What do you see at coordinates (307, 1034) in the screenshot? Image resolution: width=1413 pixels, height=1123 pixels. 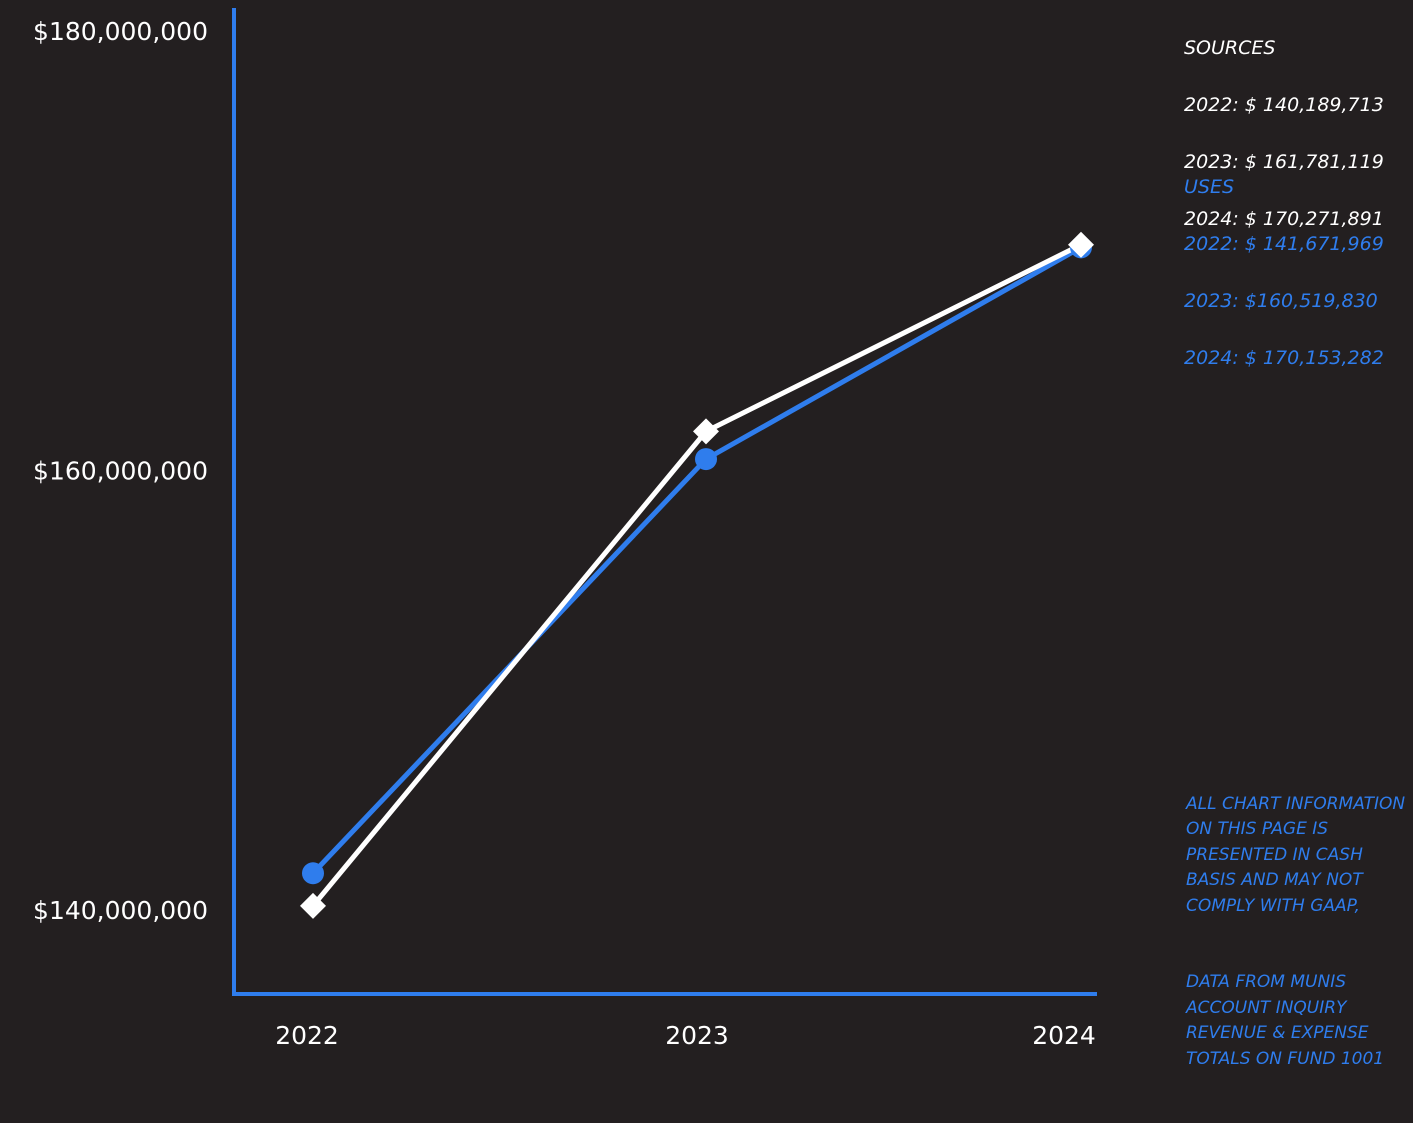 I see `x-tick-label: 2022` at bounding box center [307, 1034].